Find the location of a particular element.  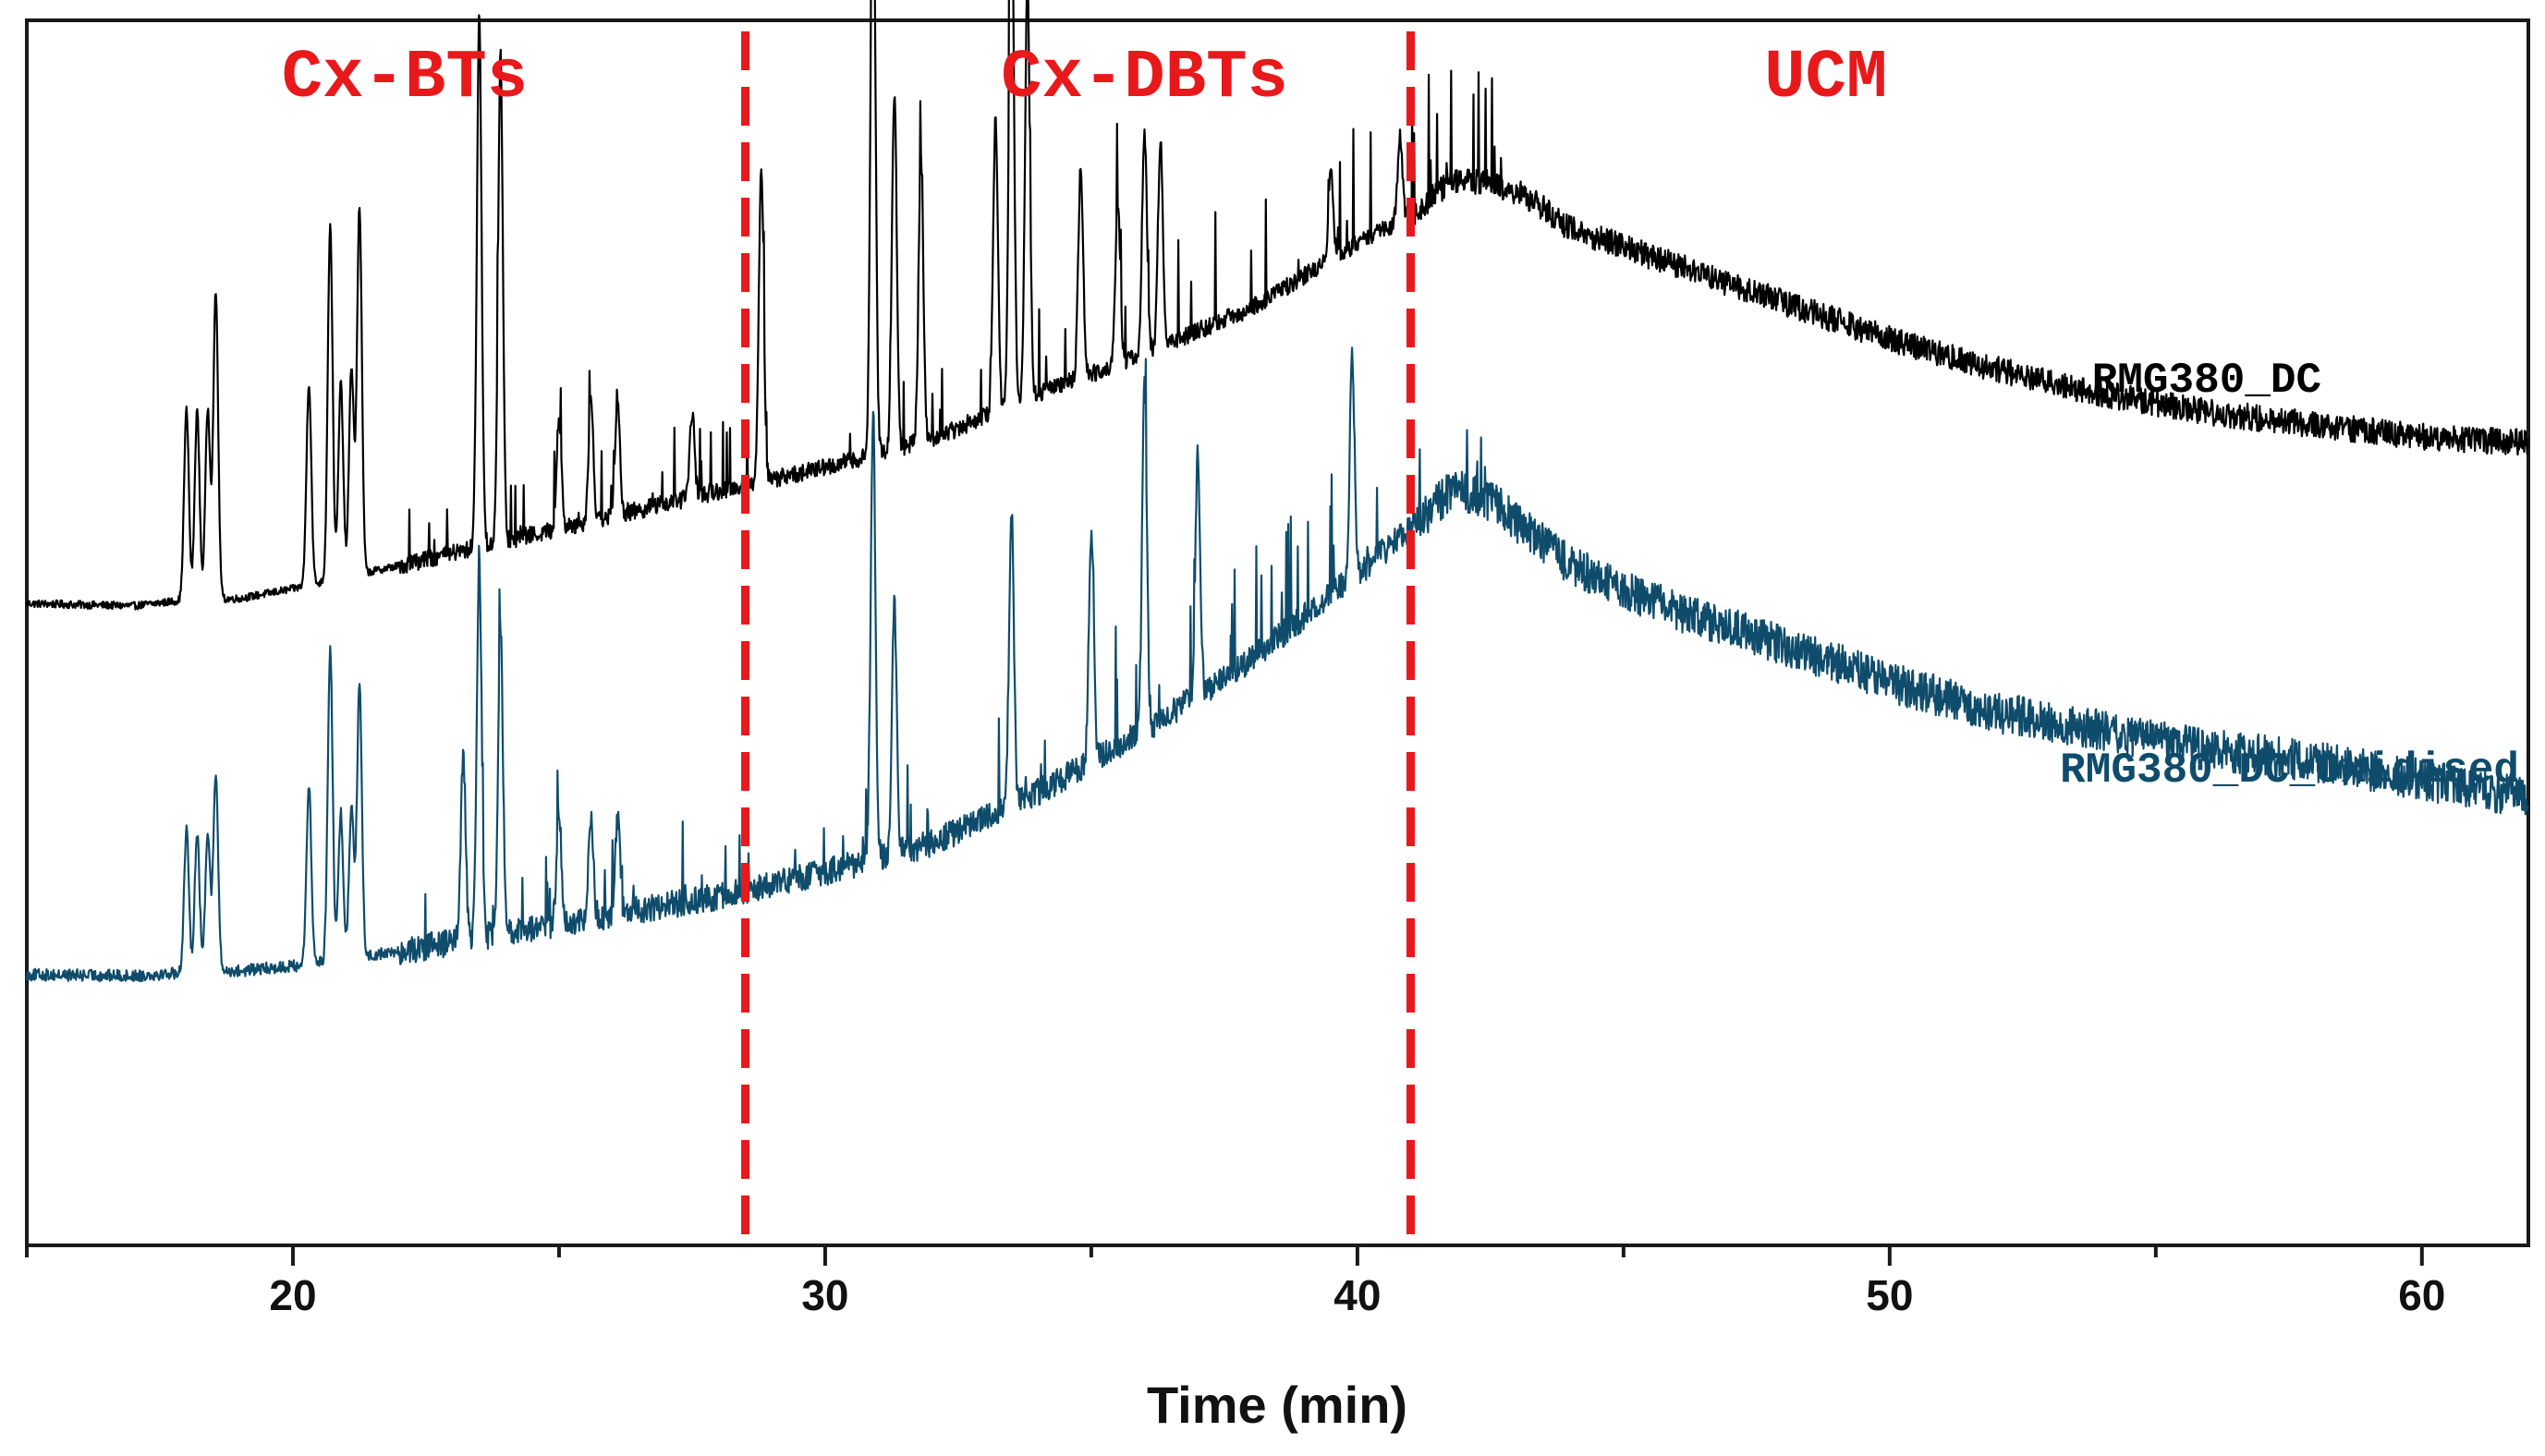

series-label-2: RMG380_DC_Oxidised is located at coordinates (2290, 770).